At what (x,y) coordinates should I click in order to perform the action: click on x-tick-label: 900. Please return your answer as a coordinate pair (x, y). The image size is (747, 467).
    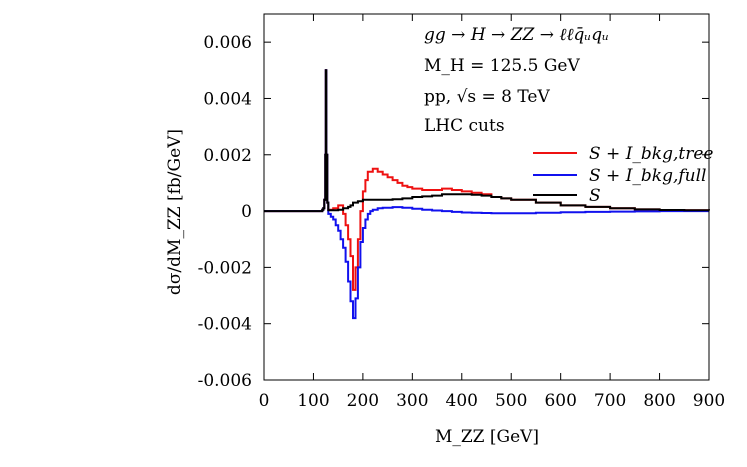
    Looking at the image, I should click on (709, 401).